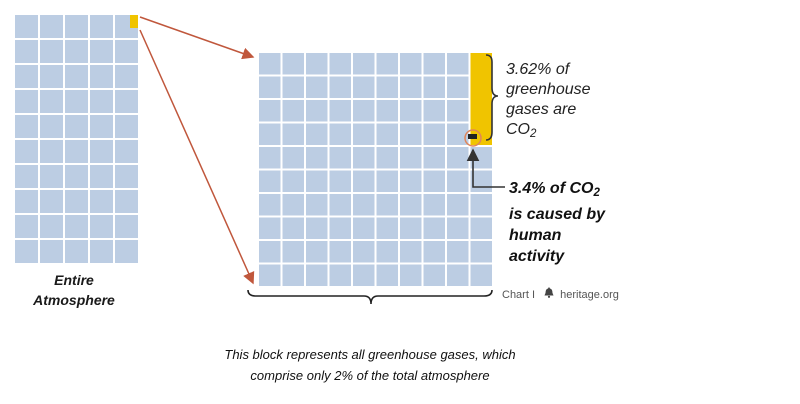 The height and width of the screenshot is (404, 800). What do you see at coordinates (519, 295) in the screenshot?
I see `chart-number: Chart I` at bounding box center [519, 295].